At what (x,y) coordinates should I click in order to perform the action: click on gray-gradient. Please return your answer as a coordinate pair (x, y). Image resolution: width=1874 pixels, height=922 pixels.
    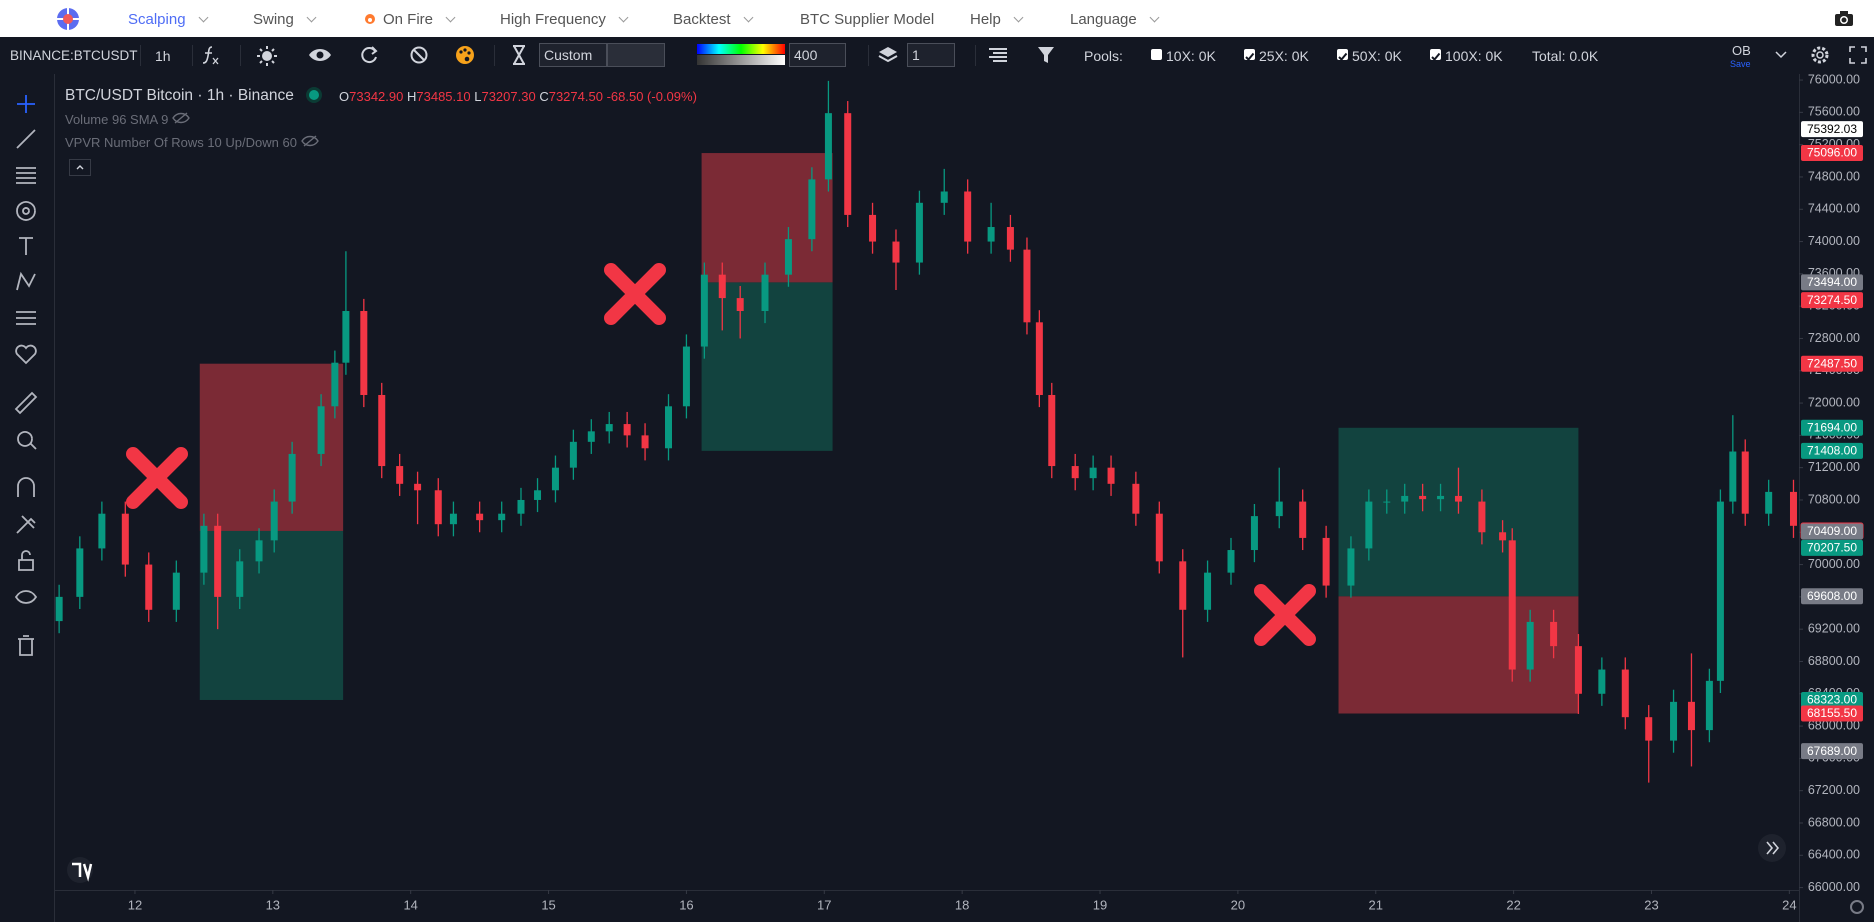
    Looking at the image, I should click on (741, 60).